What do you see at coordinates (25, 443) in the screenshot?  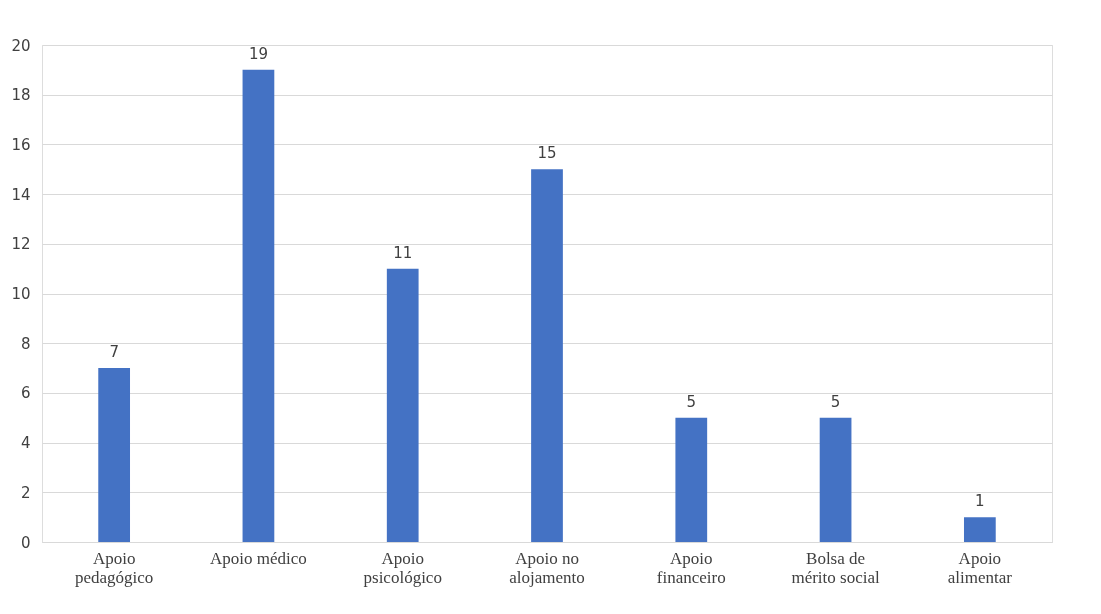 I see `y-tick-label: 4` at bounding box center [25, 443].